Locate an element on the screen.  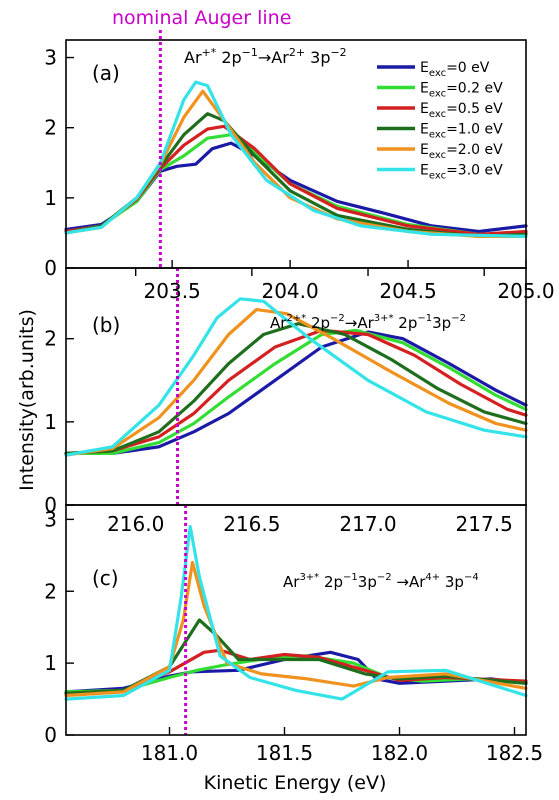
x-axis-label: Kinetic Energy (eV) is located at coordinates (295, 783).